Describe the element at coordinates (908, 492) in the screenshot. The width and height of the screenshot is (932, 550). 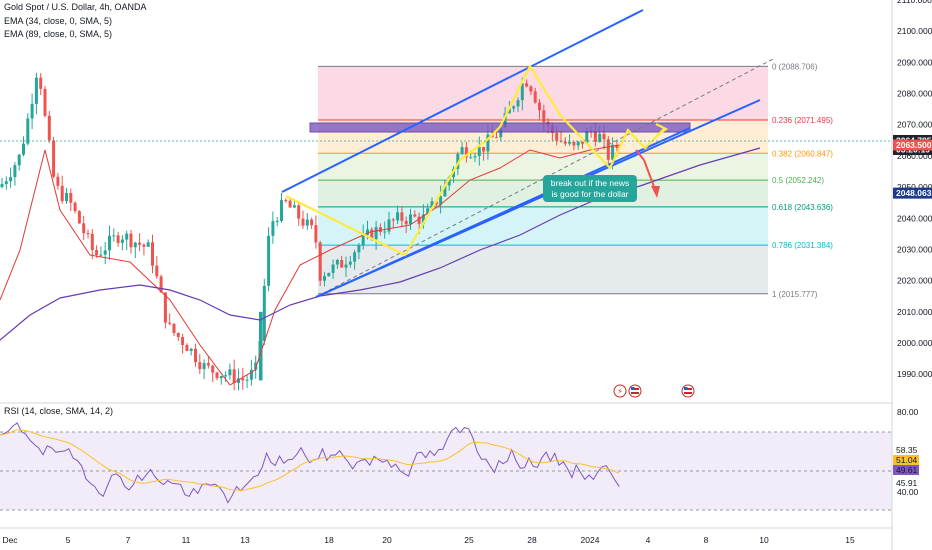
I see `rsi-tick-label: 40.00` at that location.